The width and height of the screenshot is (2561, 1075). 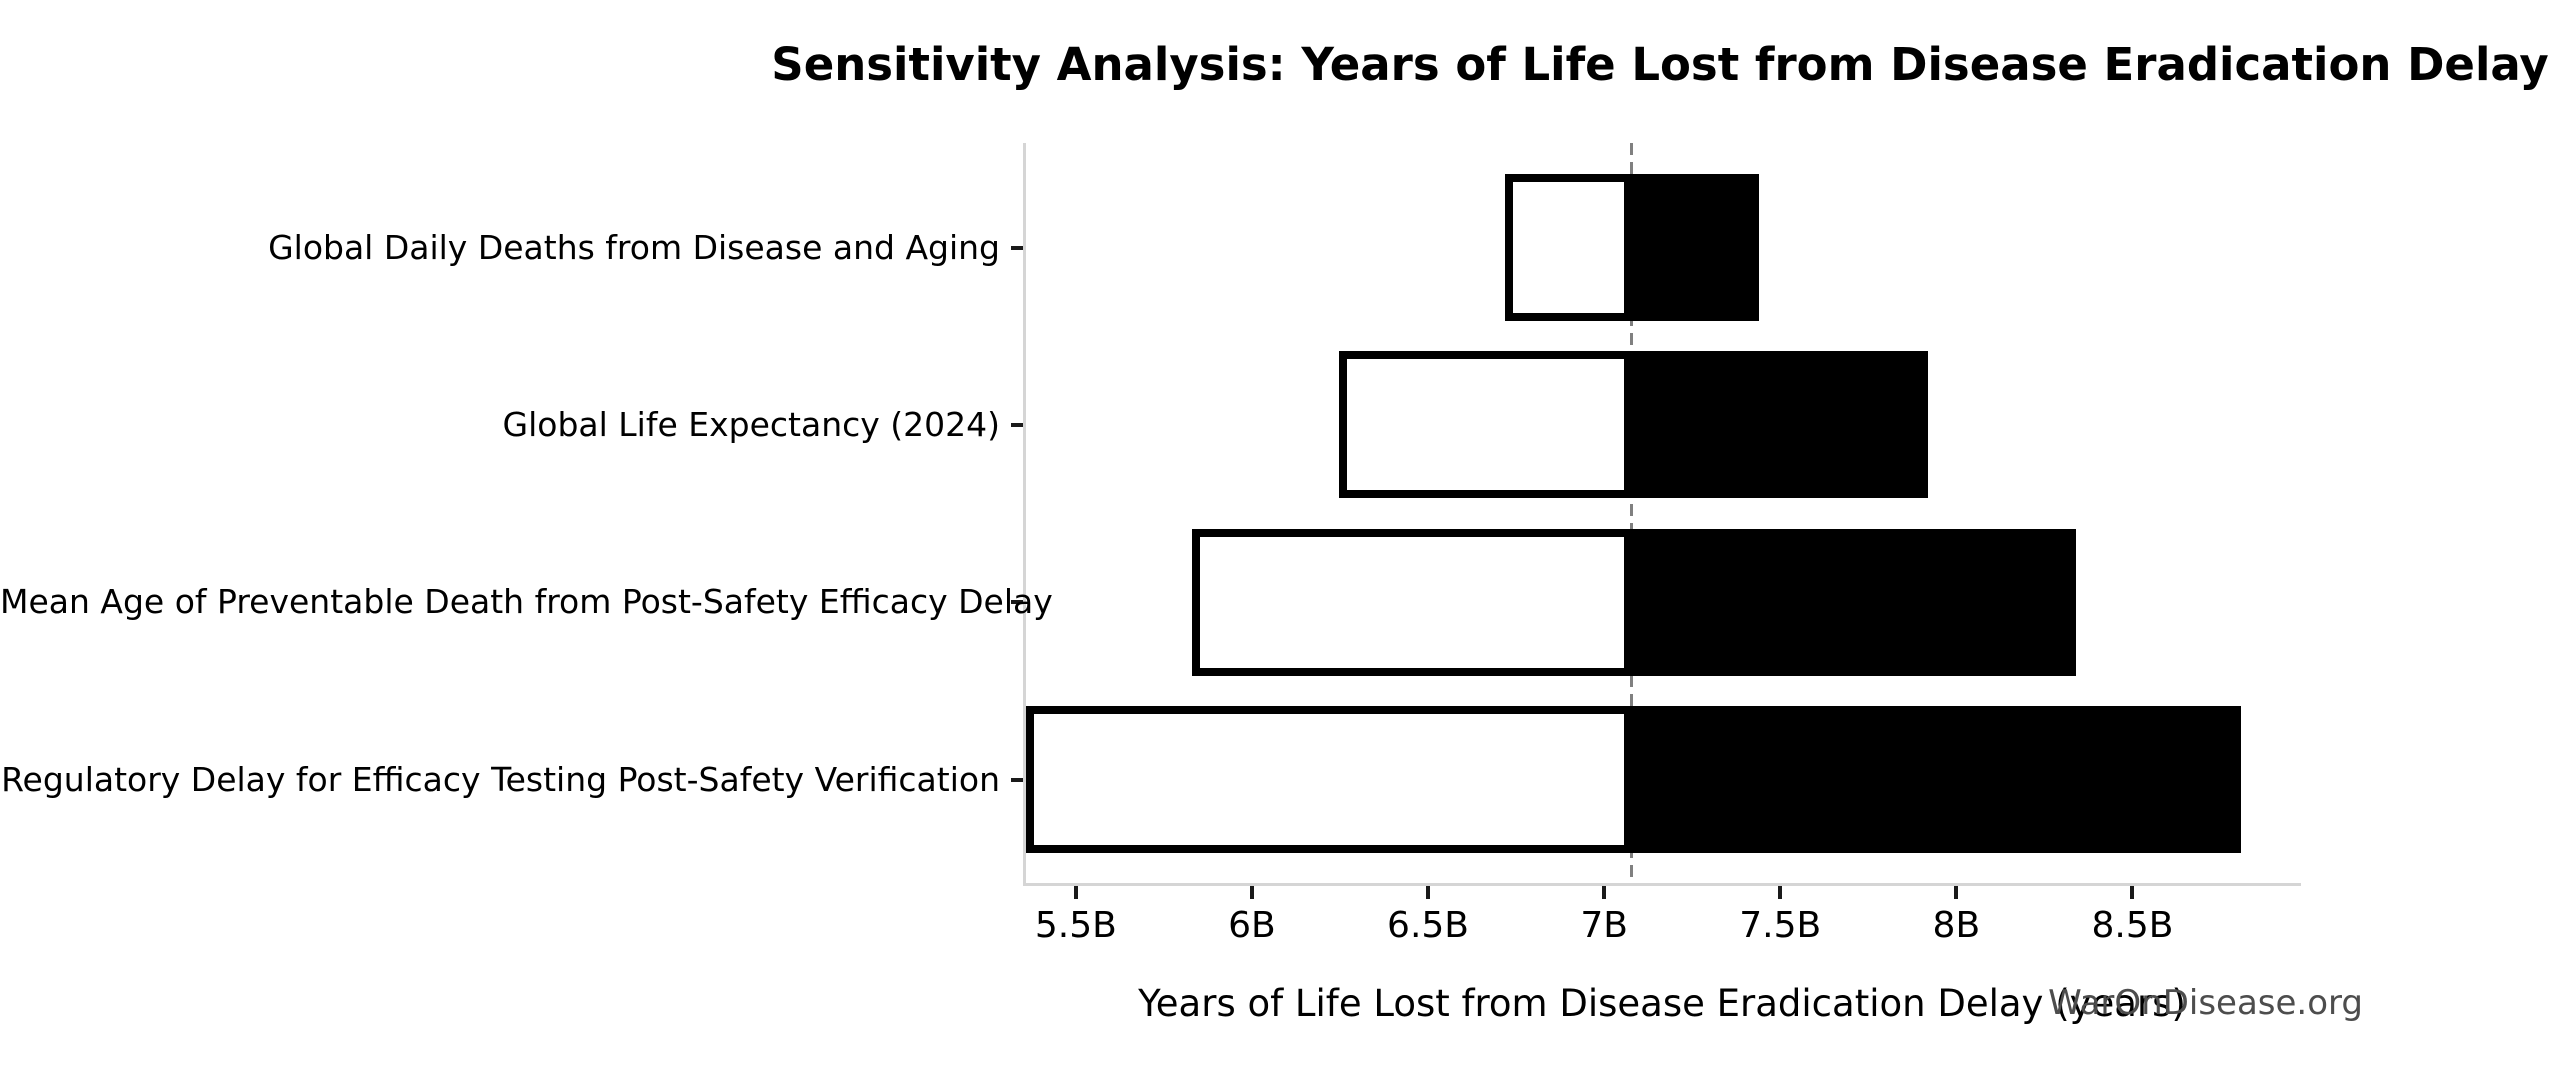 What do you see at coordinates (2205, 1003) in the screenshot?
I see `watermark: WarOnDisease.org` at bounding box center [2205, 1003].